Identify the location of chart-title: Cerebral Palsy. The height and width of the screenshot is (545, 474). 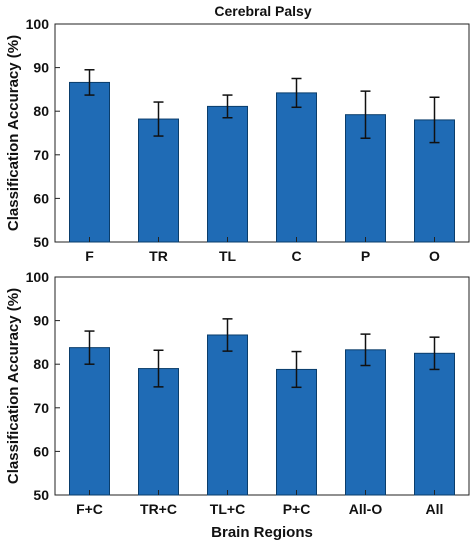
(262, 11).